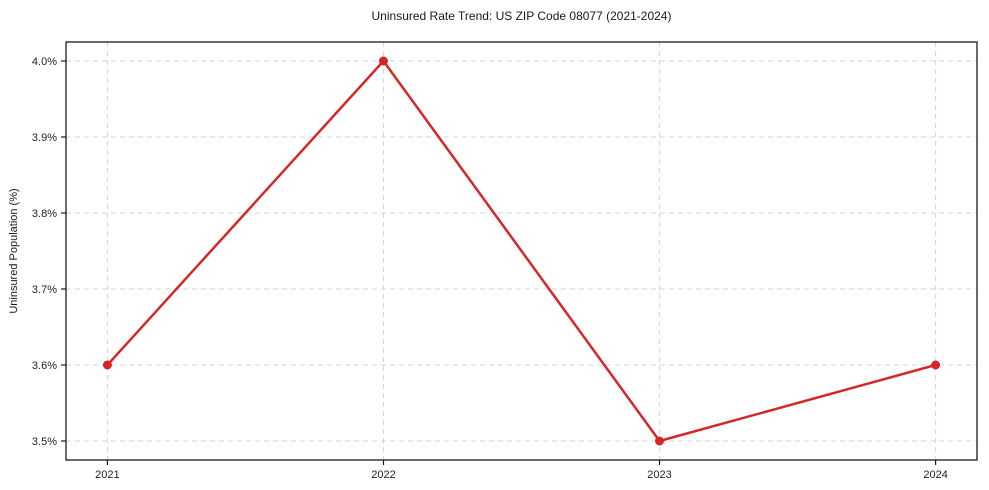 This screenshot has height=490, width=989. What do you see at coordinates (44, 366) in the screenshot?
I see `y-tick-label: 3.6%` at bounding box center [44, 366].